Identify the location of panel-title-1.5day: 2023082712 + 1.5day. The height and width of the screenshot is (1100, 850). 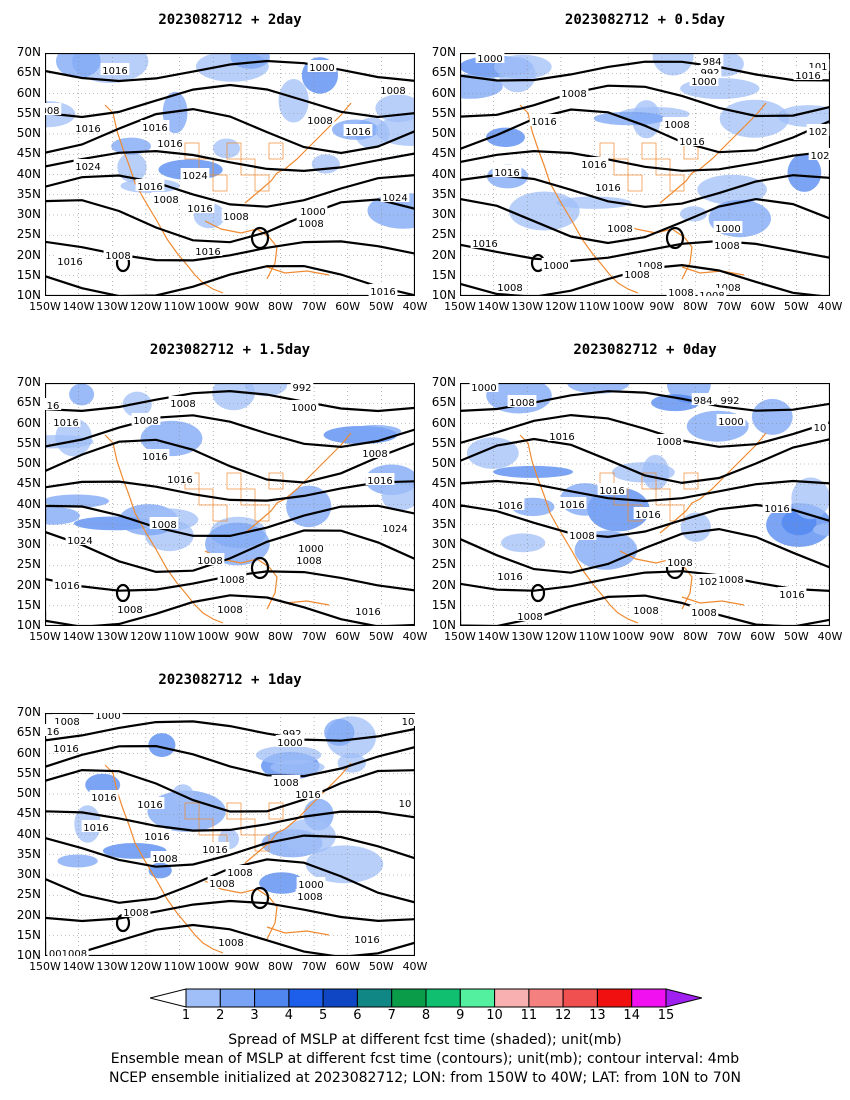
(230, 350).